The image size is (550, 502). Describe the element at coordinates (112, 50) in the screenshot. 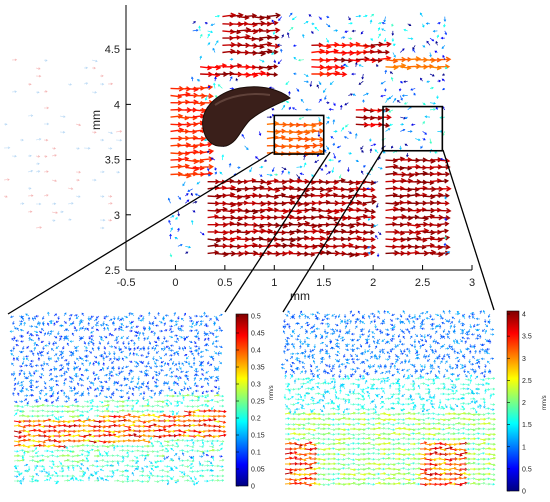

I see `y-tick-label: 4.5` at that location.